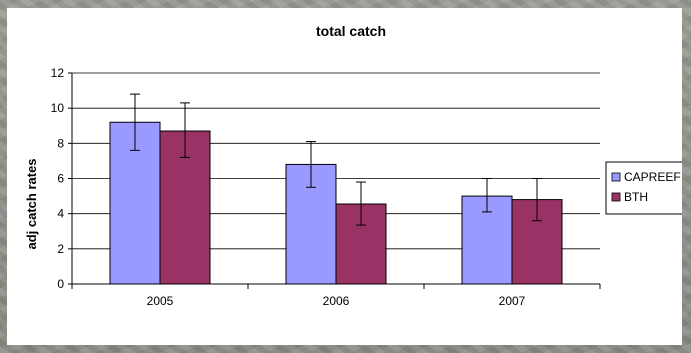 The width and height of the screenshot is (691, 353). I want to click on y-tick-label: 2, so click(60, 249).